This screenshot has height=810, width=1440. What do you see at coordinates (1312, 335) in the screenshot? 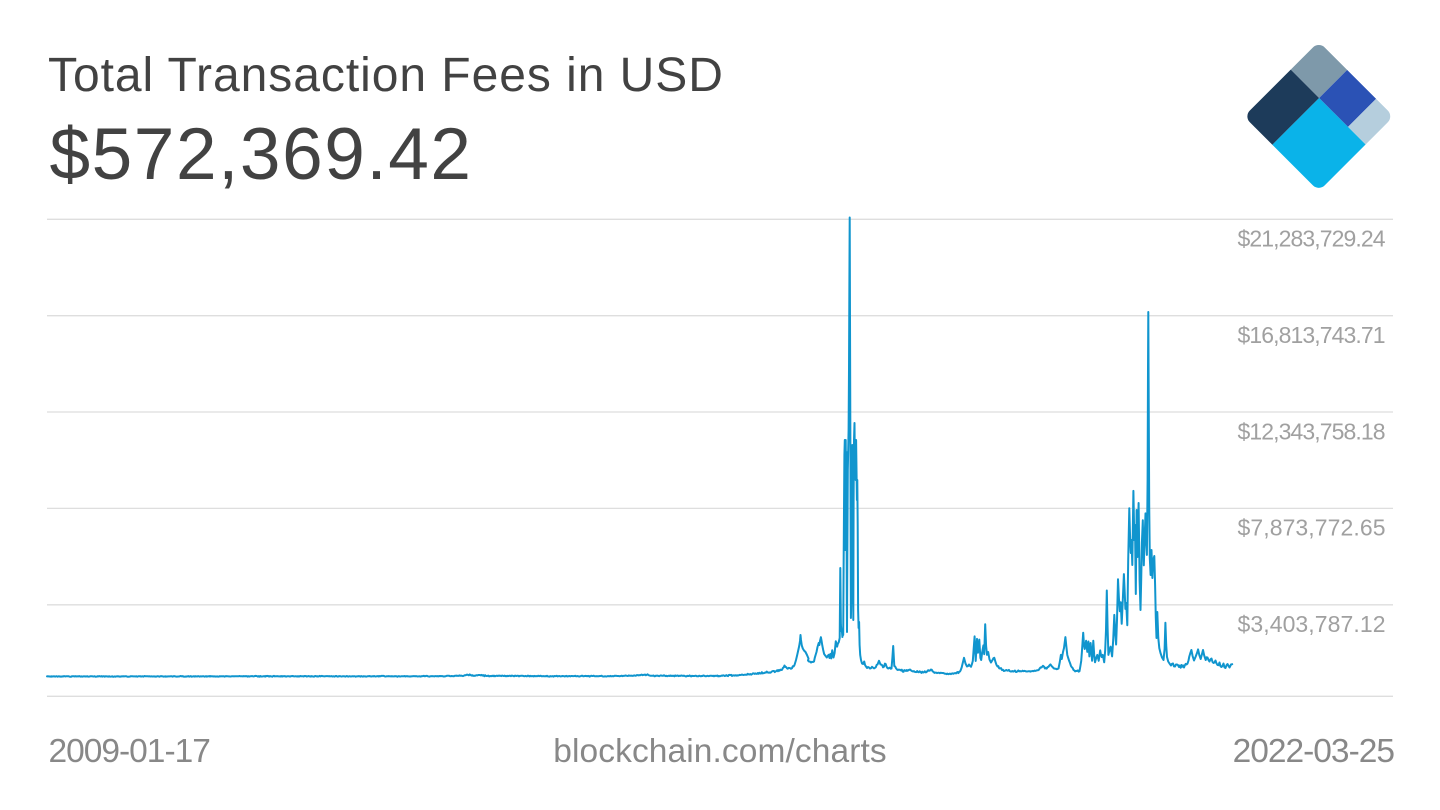
I see `svg-text: $16,813,743.71` at bounding box center [1312, 335].